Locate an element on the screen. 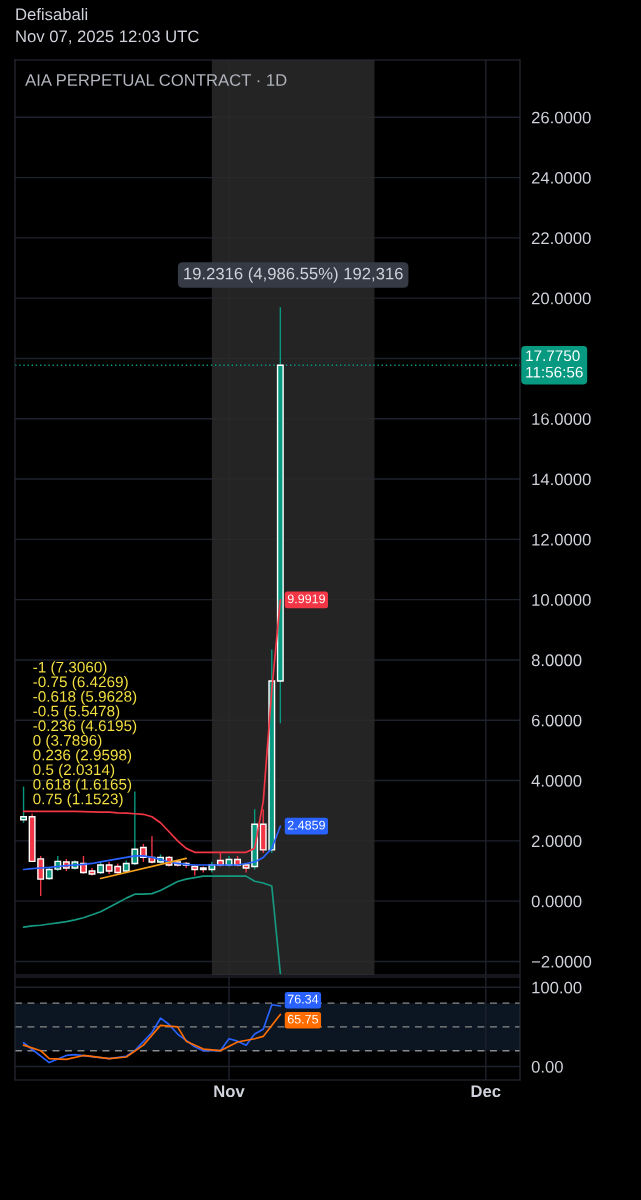  annotation: 0.236 (2.9598) is located at coordinates (82, 756).